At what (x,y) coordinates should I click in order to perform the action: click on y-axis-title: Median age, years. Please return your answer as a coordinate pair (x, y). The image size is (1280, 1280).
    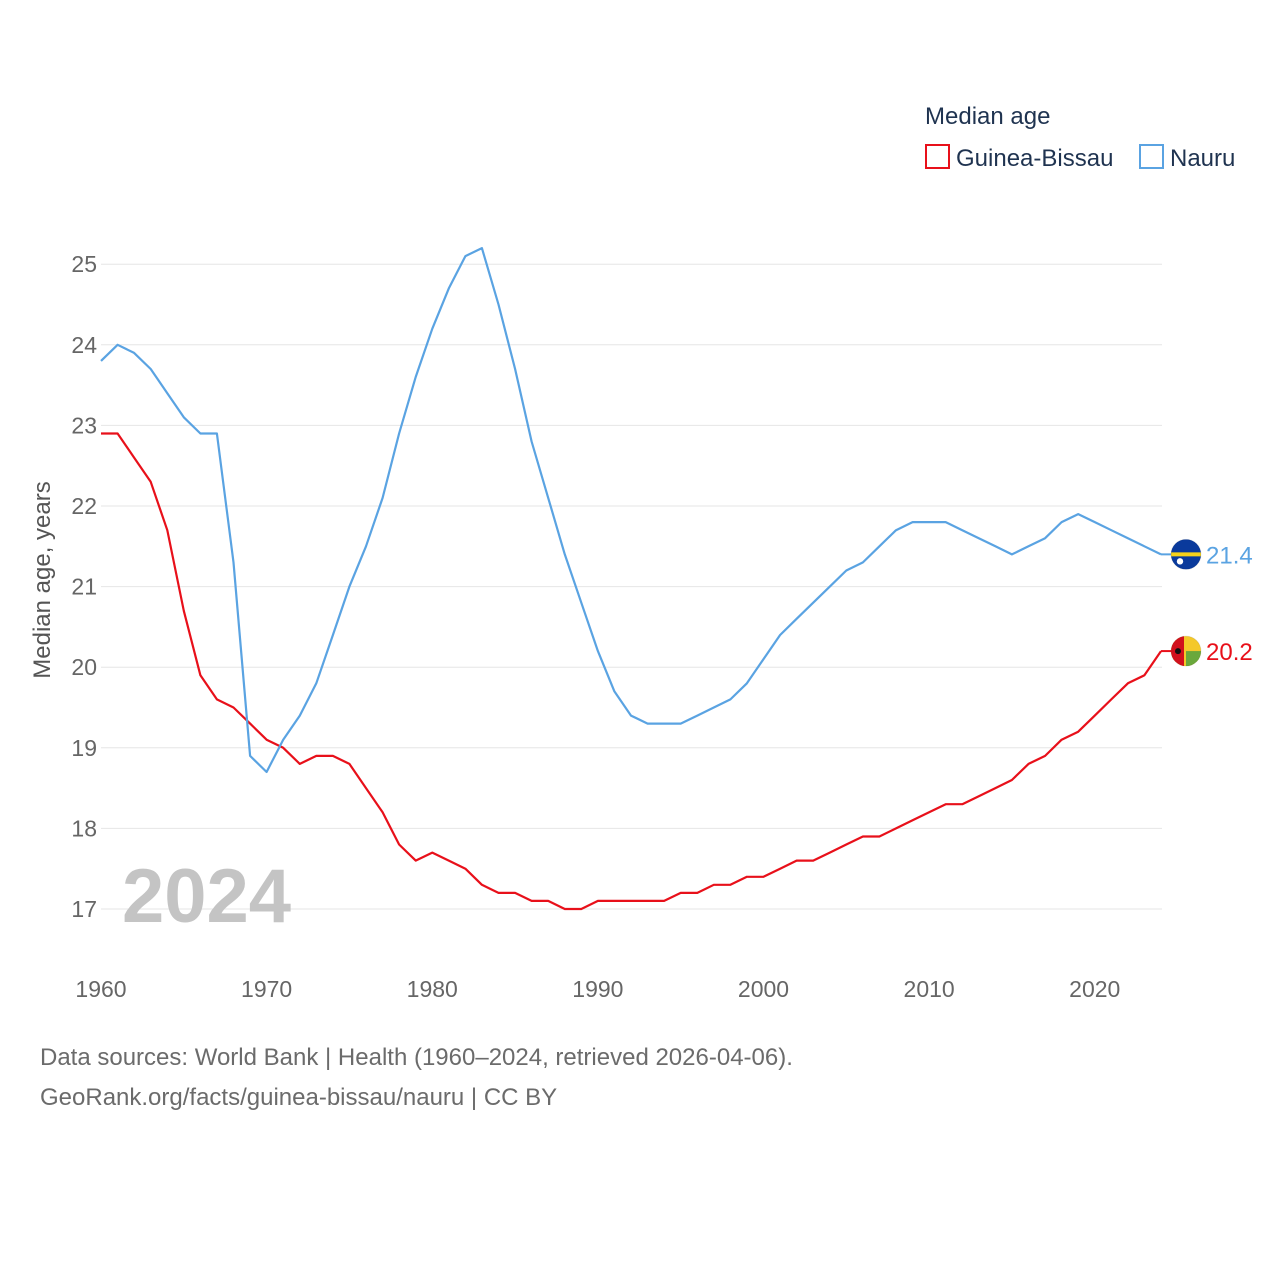
    Looking at the image, I should click on (42, 579).